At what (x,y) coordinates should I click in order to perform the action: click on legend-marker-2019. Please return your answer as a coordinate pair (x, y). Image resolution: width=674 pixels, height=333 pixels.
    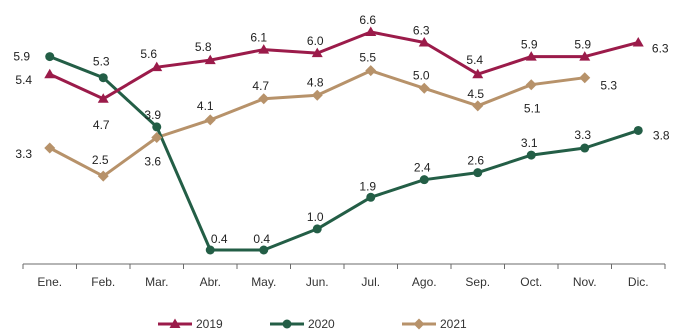
    Looking at the image, I should click on (175, 323).